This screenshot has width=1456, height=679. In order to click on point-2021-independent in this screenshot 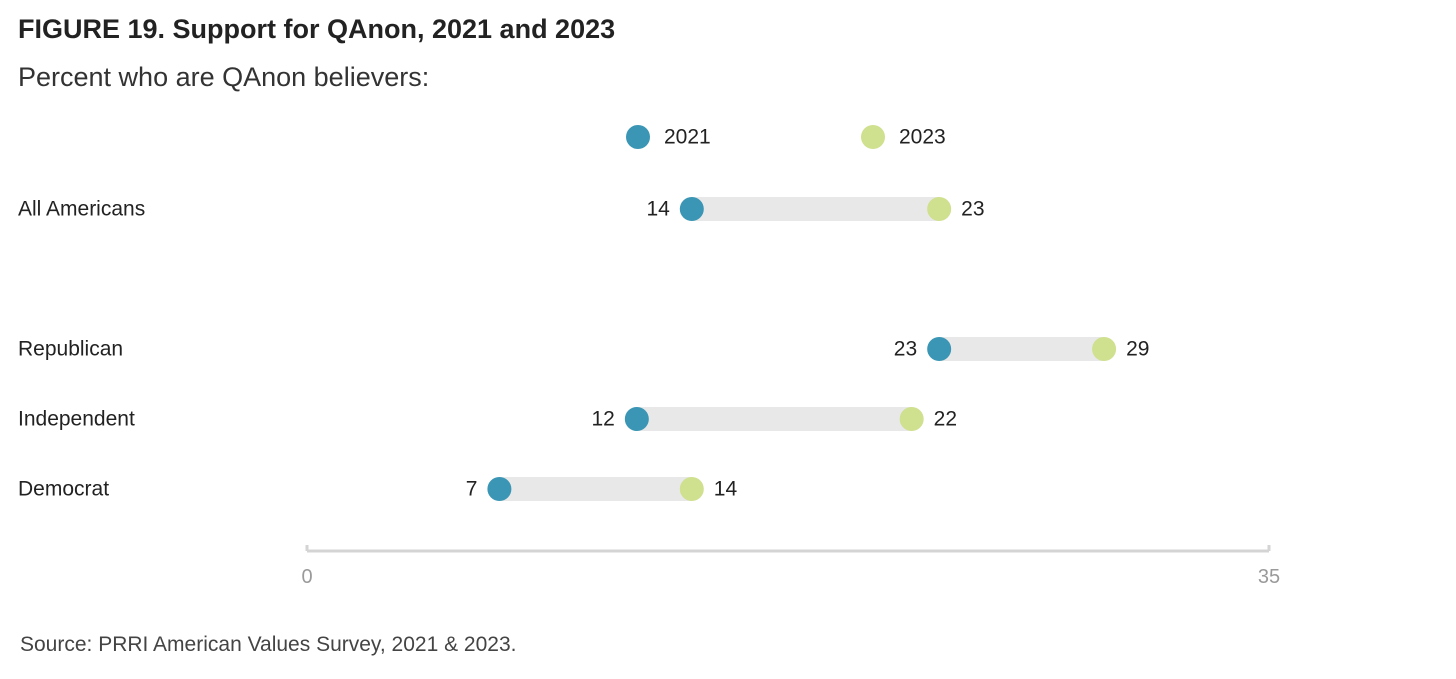, I will do `click(636, 419)`.